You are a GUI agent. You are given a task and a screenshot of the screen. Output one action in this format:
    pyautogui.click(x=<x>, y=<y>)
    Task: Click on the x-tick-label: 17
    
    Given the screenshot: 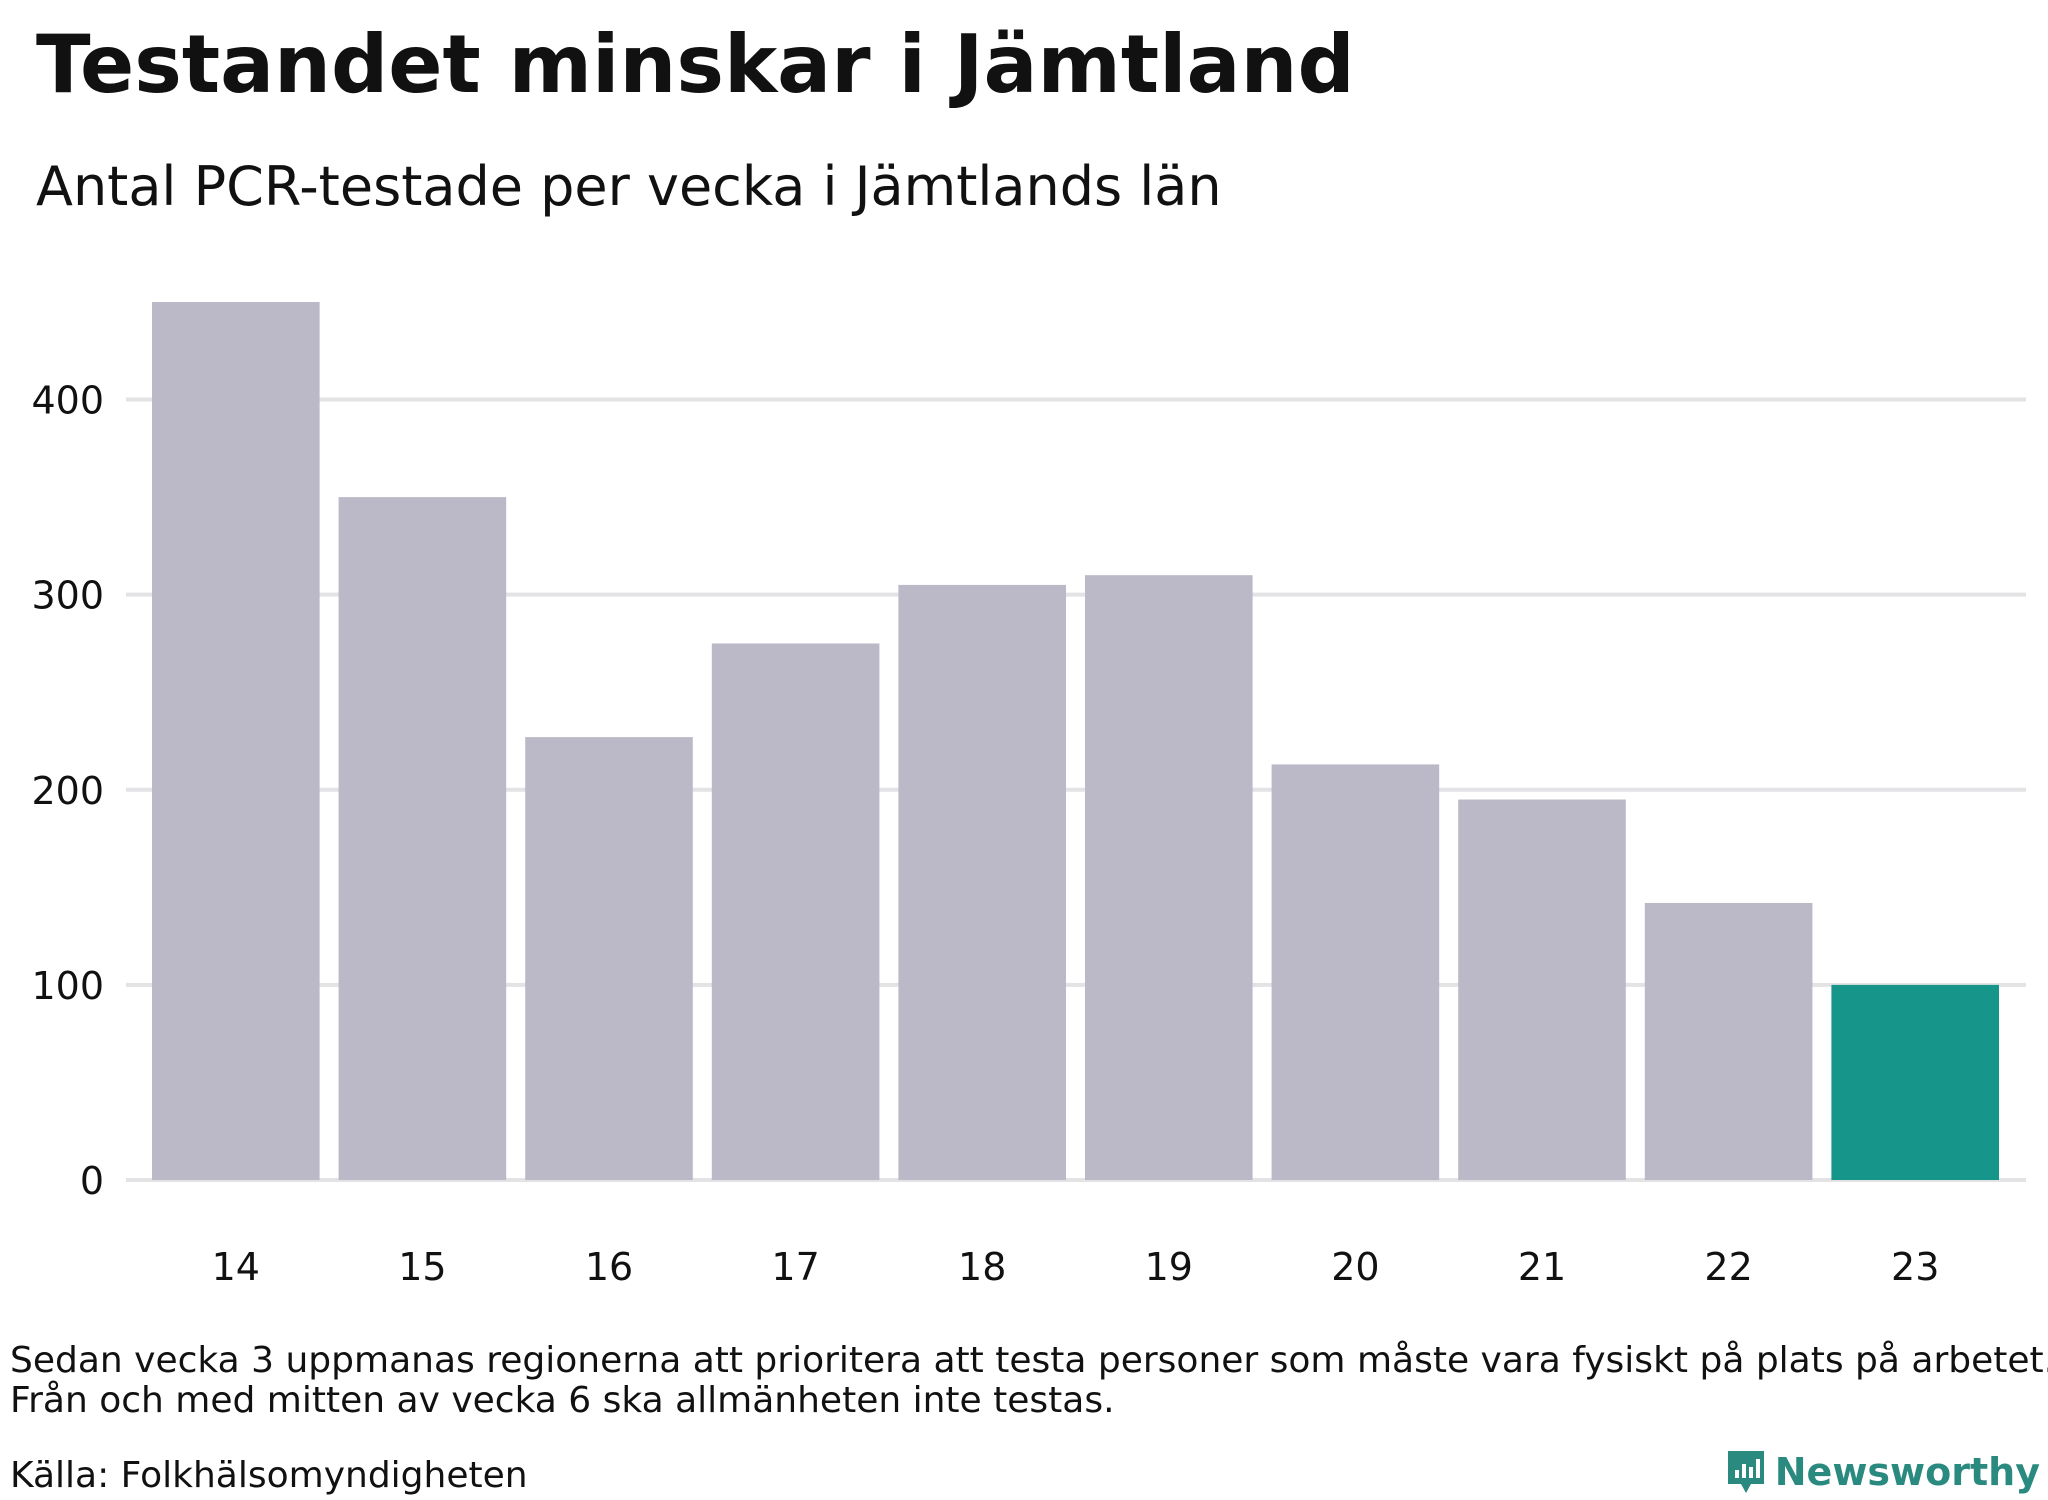 What is the action you would take?
    pyautogui.click(x=795, y=1267)
    